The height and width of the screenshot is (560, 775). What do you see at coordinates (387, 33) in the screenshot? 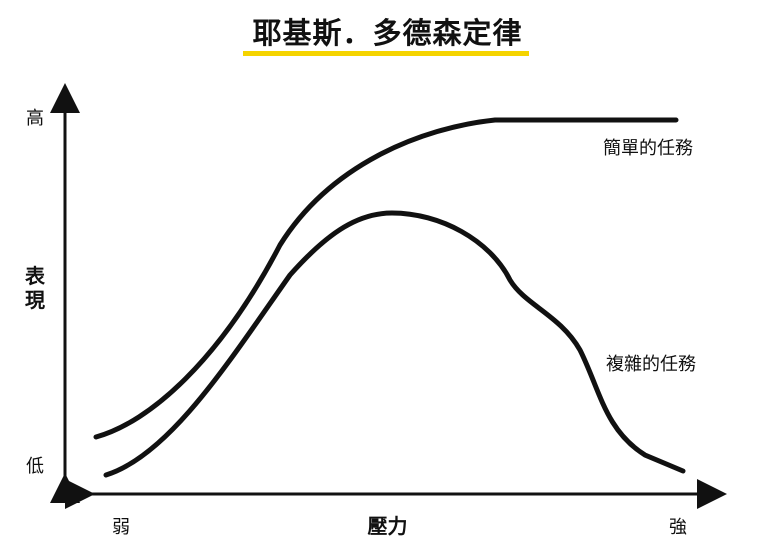
I see `page-title: 耶基斯．多德森定律` at bounding box center [387, 33].